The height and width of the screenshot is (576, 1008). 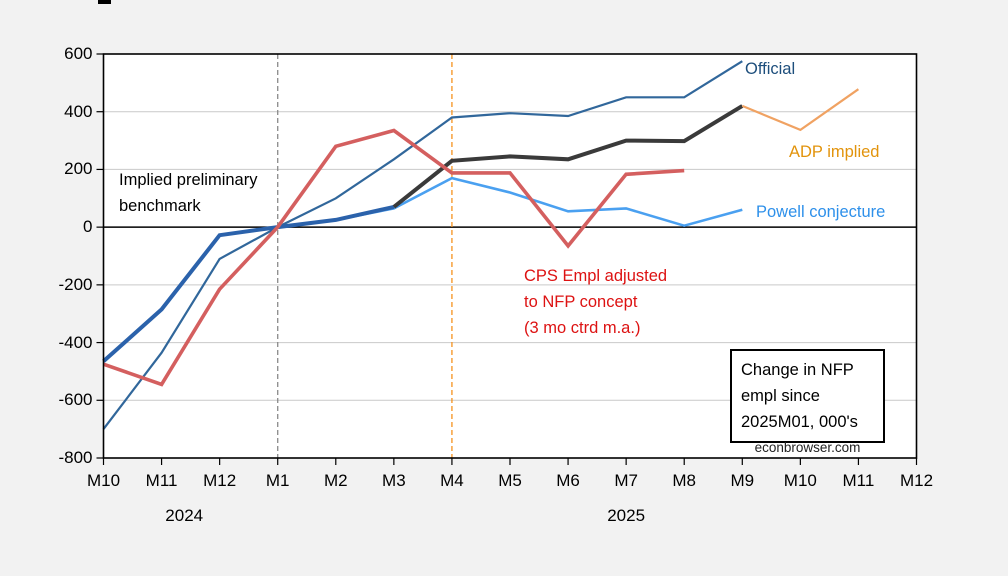 I want to click on x-tick-label: M4, so click(x=452, y=480).